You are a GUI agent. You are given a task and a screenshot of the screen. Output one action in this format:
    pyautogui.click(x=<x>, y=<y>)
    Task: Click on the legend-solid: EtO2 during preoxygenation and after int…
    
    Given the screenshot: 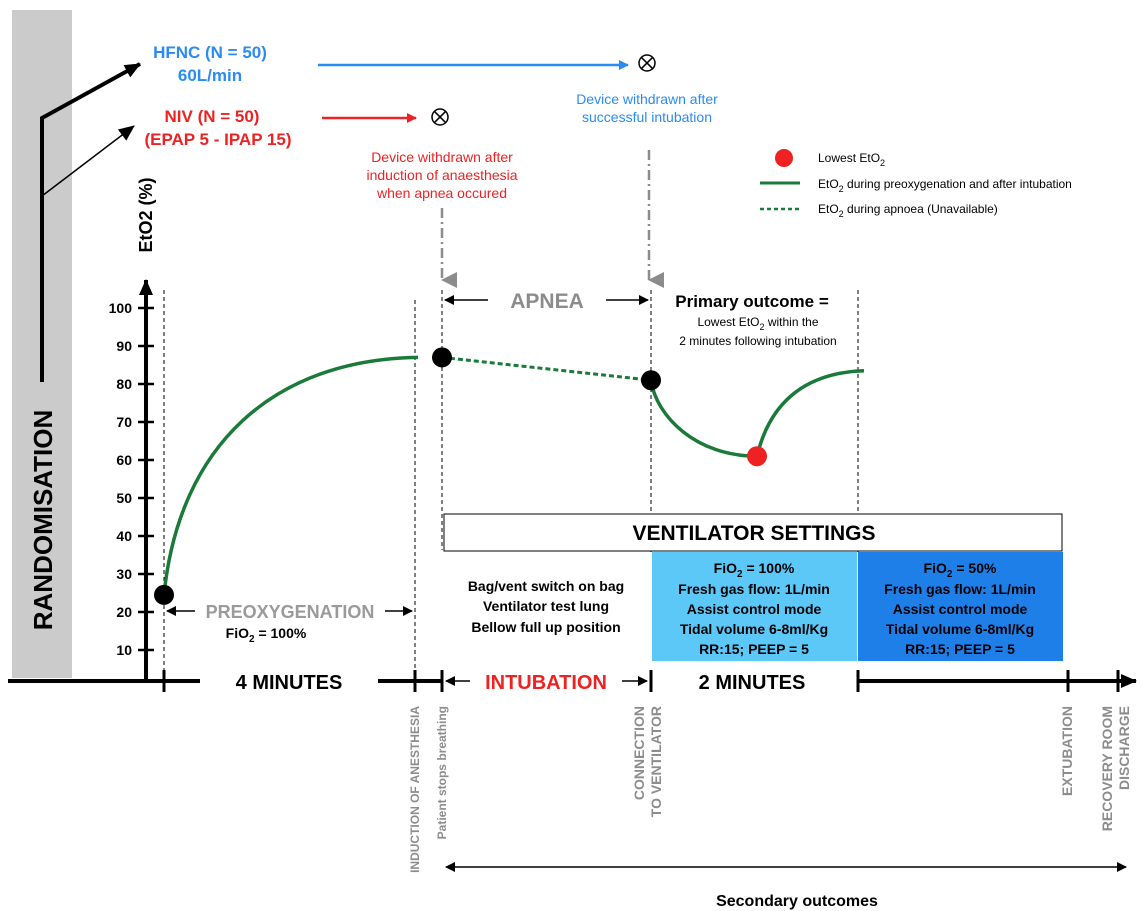 What is the action you would take?
    pyautogui.click(x=945, y=185)
    